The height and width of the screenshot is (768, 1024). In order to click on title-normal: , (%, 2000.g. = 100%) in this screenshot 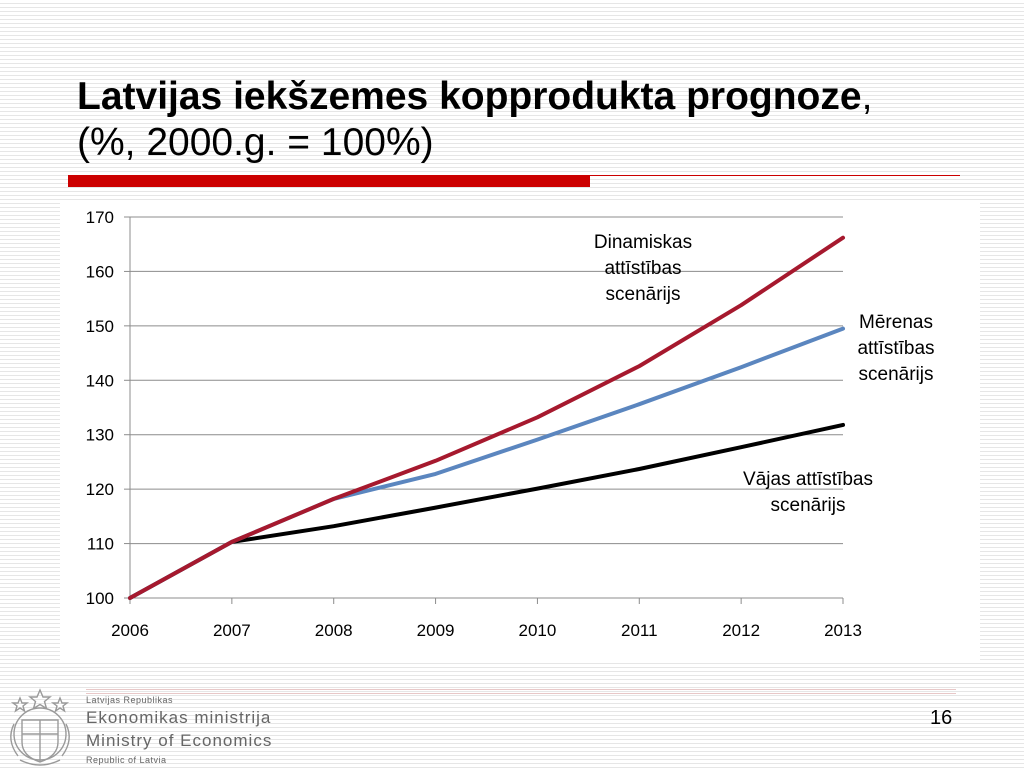, I will do `click(475, 119)`.